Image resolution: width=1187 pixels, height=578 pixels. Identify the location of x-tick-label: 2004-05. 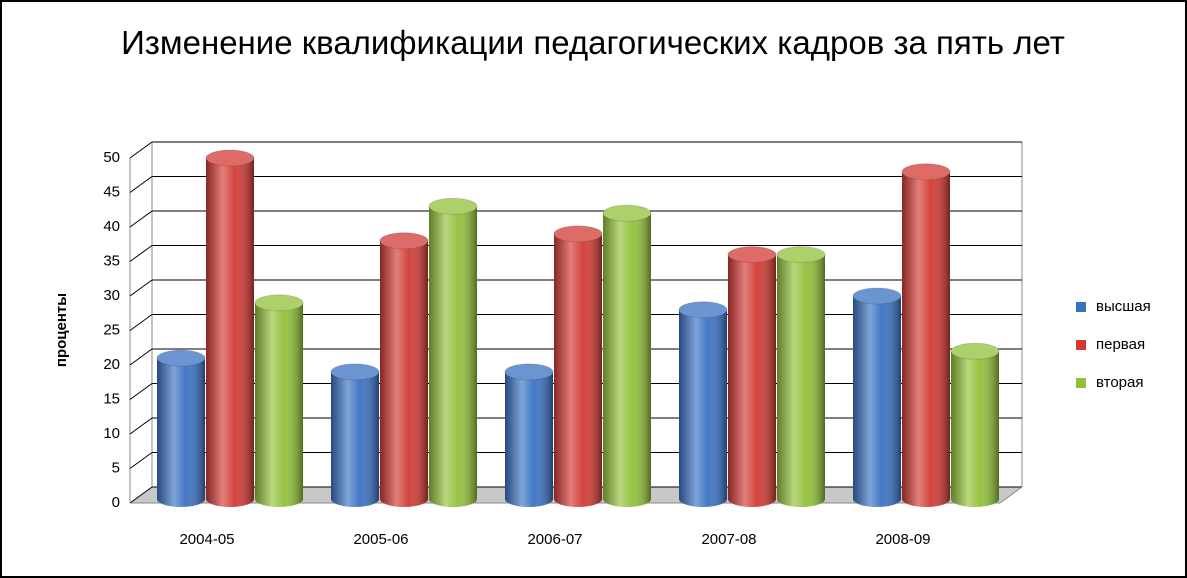
(206, 539).